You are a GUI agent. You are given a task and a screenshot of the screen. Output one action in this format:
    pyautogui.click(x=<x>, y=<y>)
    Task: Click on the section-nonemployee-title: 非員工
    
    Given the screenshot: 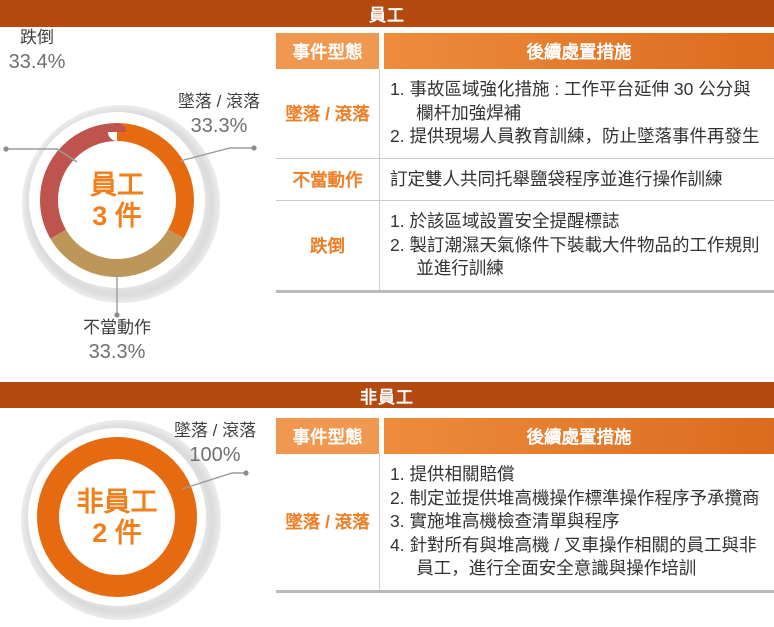 What is the action you would take?
    pyautogui.click(x=387, y=397)
    